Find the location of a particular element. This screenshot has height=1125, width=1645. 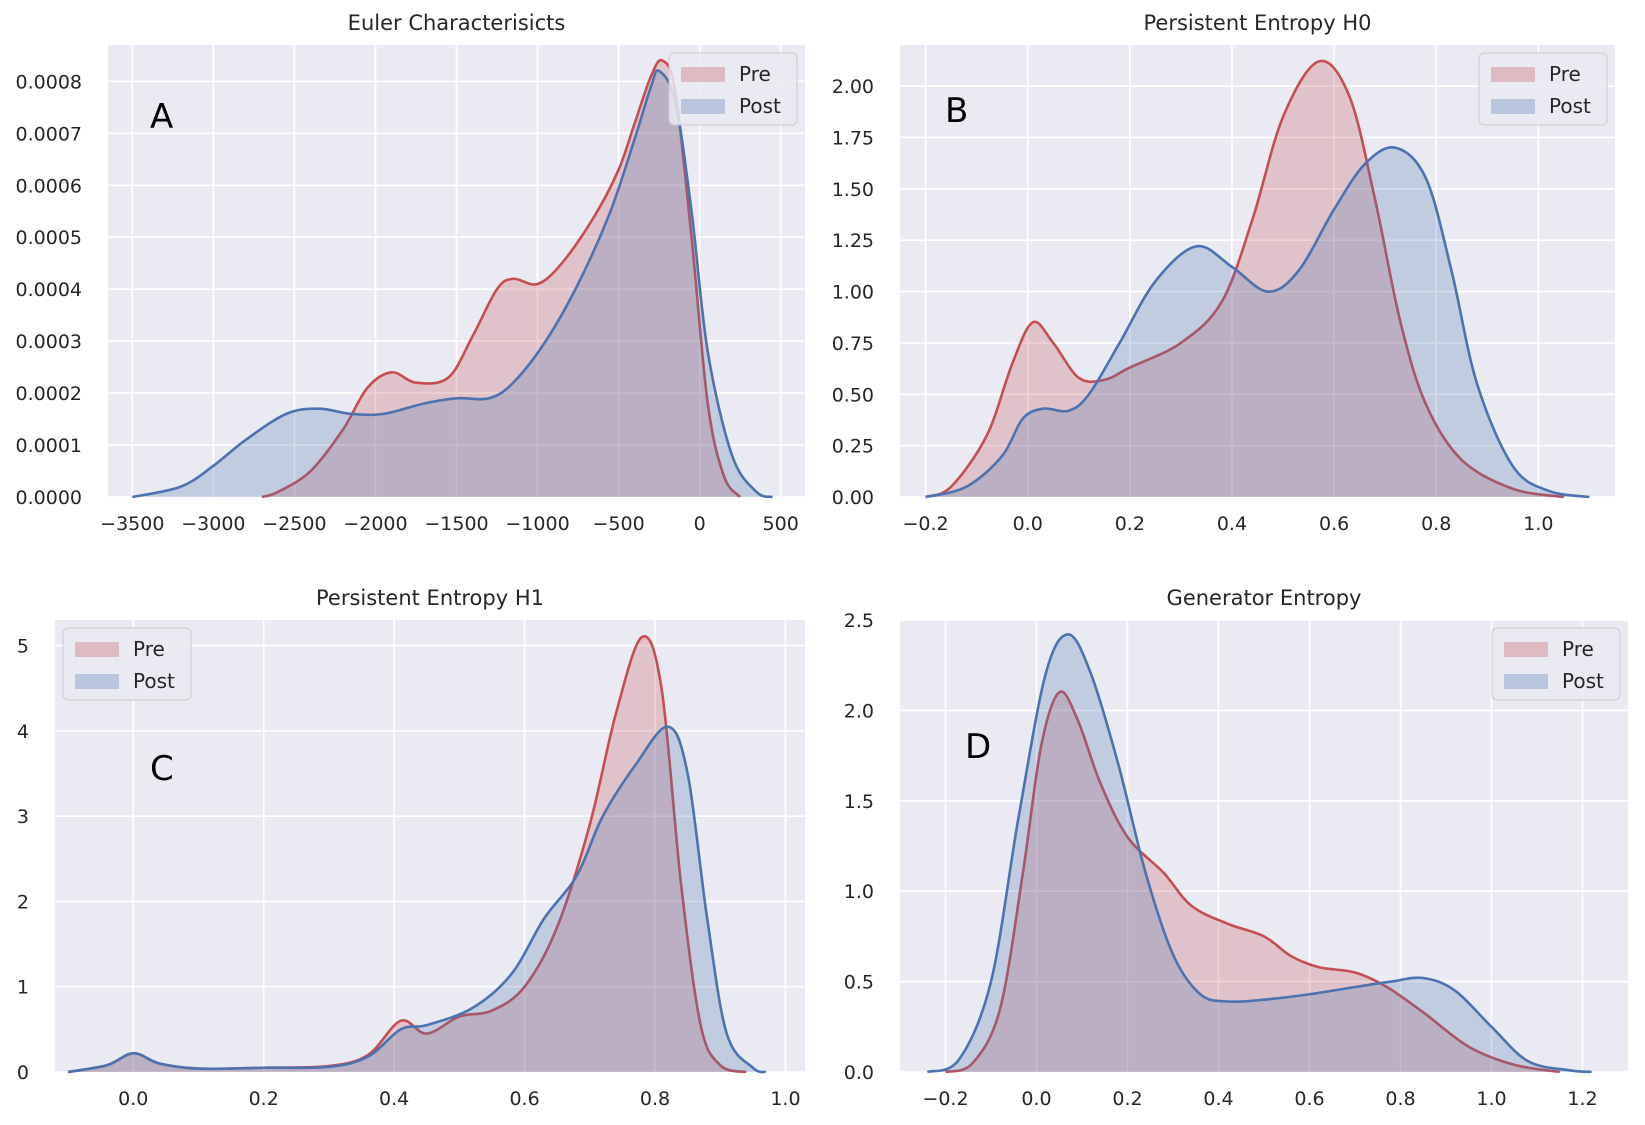

panel-label: D is located at coordinates (978, 747).